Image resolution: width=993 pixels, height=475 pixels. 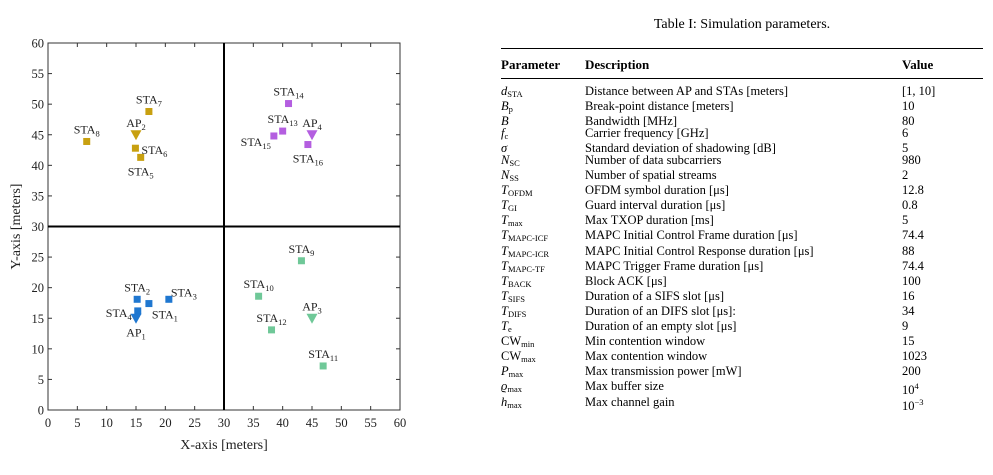 What do you see at coordinates (312, 124) in the screenshot?
I see `ap-label: AP4` at bounding box center [312, 124].